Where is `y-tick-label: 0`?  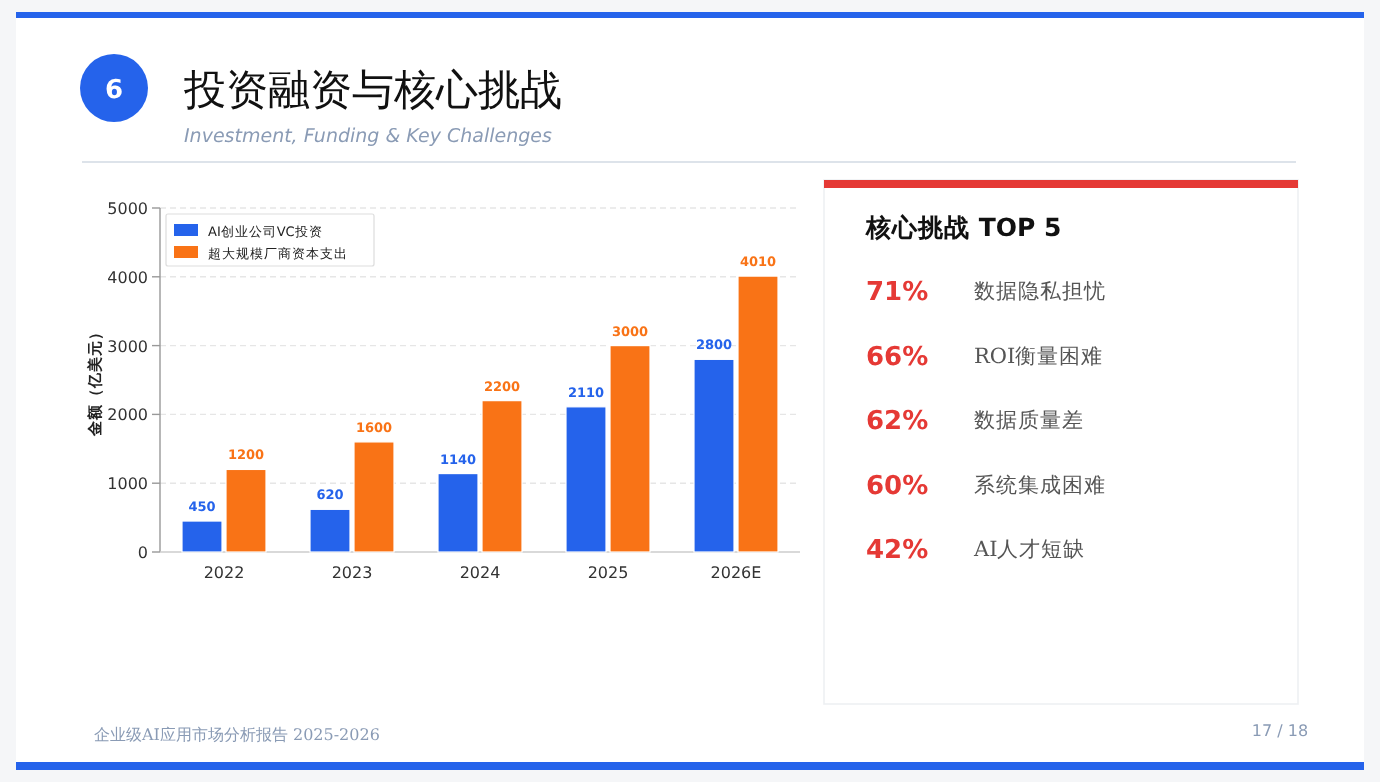 y-tick-label: 0 is located at coordinates (142, 553).